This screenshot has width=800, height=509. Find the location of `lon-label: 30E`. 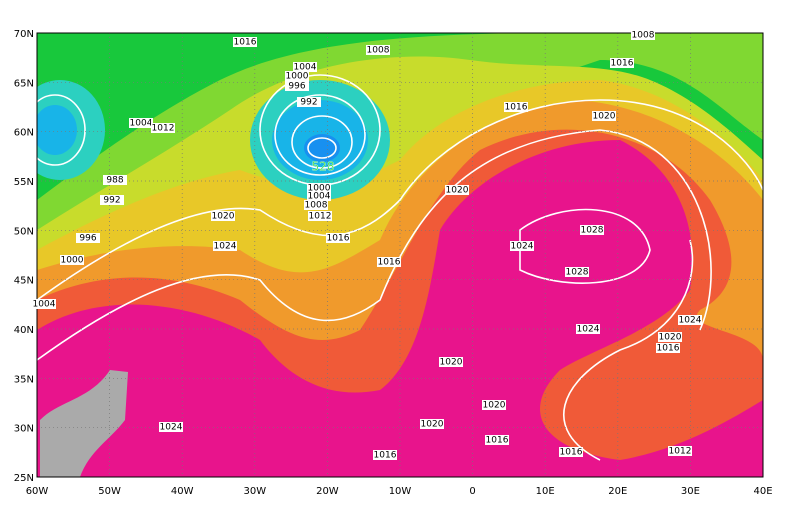

lon-label: 30E is located at coordinates (690, 491).